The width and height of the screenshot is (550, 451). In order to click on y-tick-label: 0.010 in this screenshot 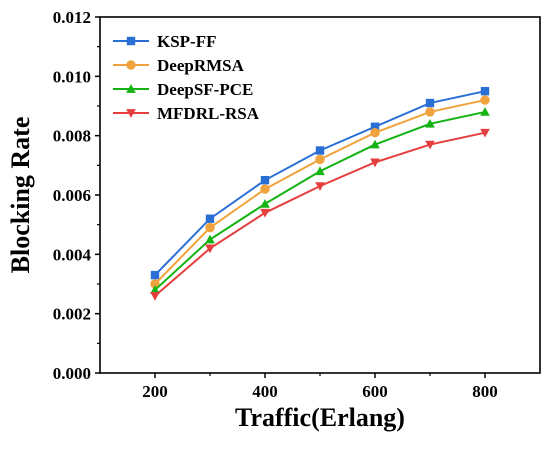, I will do `click(72, 76)`.